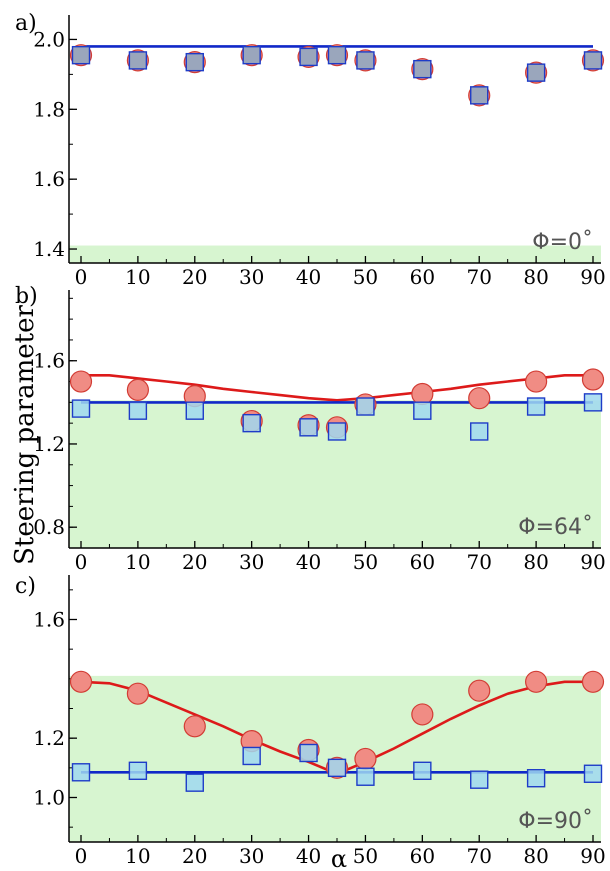 The width and height of the screenshot is (610, 871). Describe the element at coordinates (251, 562) in the screenshot. I see `panel-2-x-tick-label: 30` at that location.